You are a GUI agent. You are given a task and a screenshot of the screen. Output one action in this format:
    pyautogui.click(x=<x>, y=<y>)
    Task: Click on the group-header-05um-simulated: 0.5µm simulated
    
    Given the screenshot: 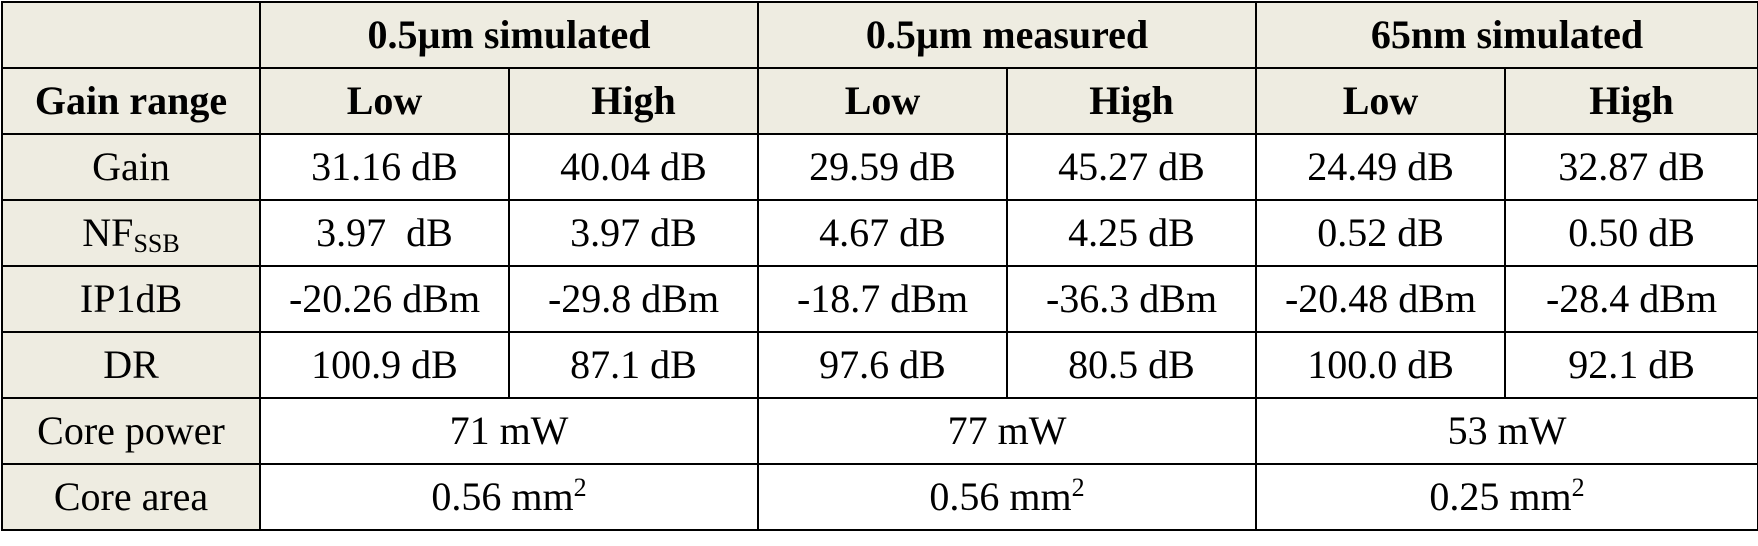 What is the action you would take?
    pyautogui.click(x=509, y=35)
    